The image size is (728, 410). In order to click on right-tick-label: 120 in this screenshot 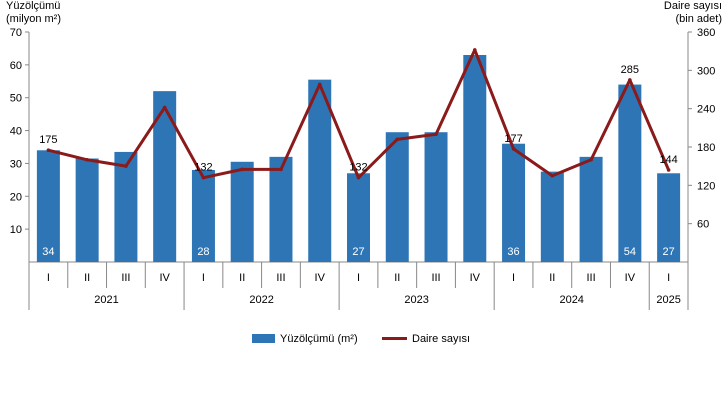, I will do `click(706, 186)`.